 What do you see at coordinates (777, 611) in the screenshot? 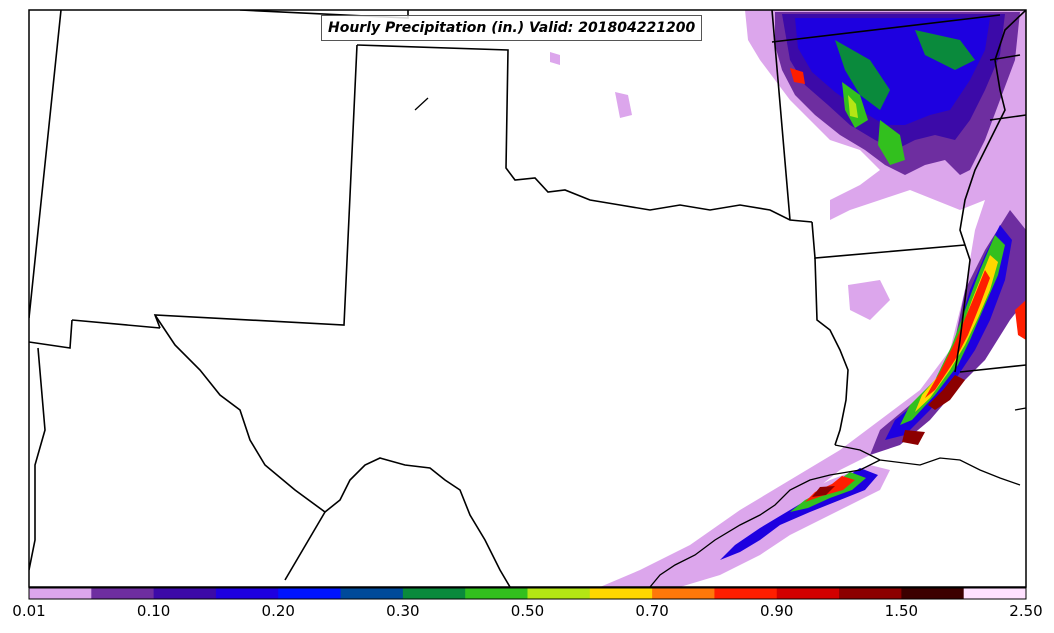
I see `colorbar-tick-label: 0.90` at bounding box center [777, 611].